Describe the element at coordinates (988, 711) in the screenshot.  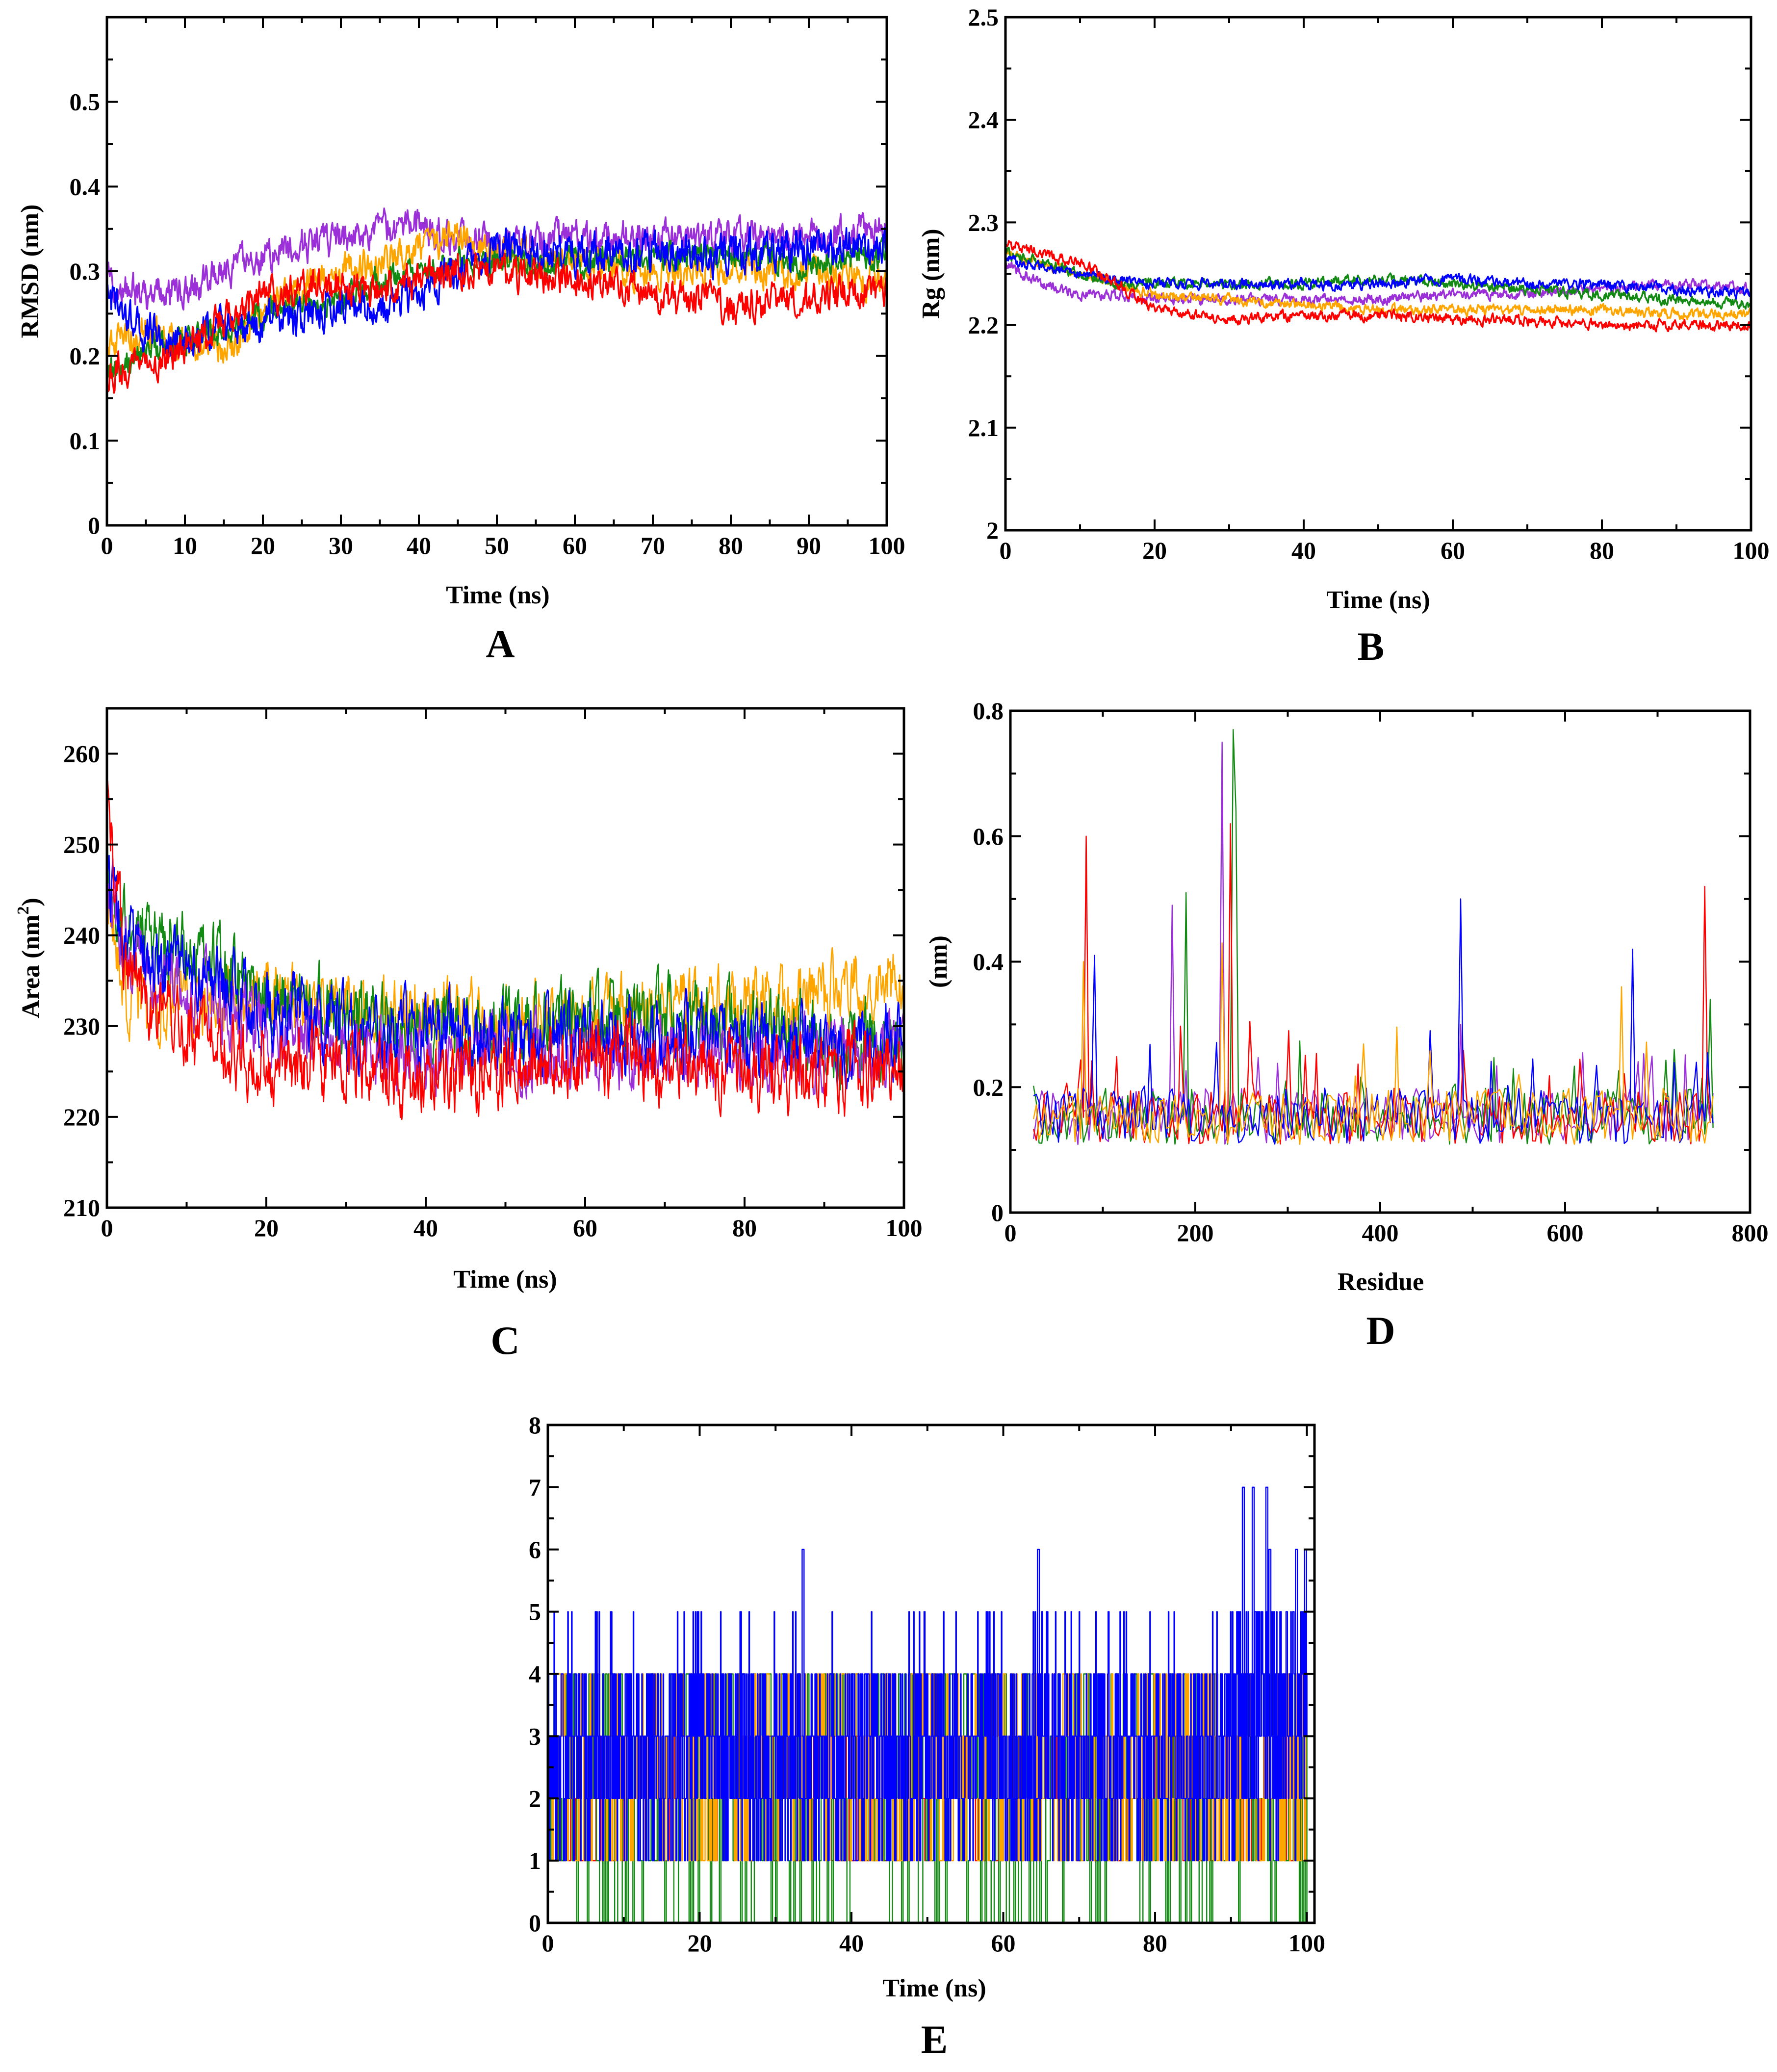
I see `y-tick-label-d: 0.8` at that location.